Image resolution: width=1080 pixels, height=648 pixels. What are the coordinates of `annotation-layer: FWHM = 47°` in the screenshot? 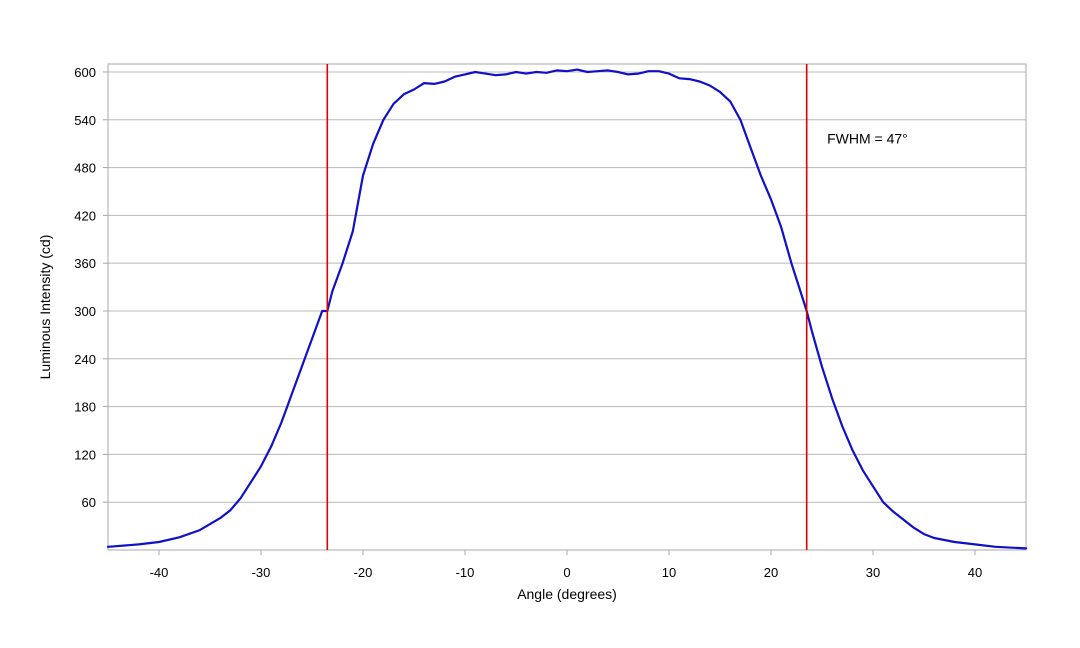 It's located at (867, 139).